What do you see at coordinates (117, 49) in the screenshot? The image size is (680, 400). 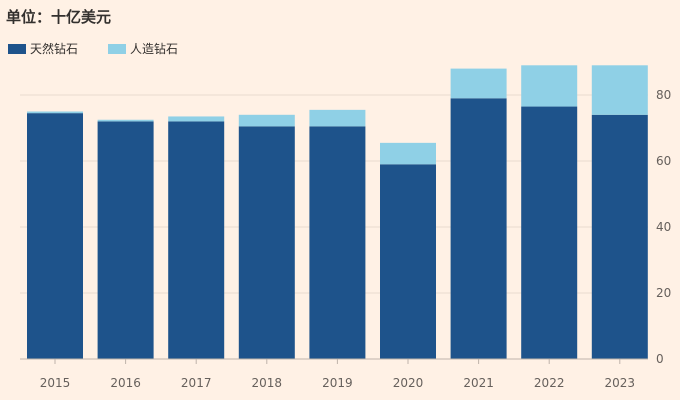 I see `legend-swatch-lab-grown` at bounding box center [117, 49].